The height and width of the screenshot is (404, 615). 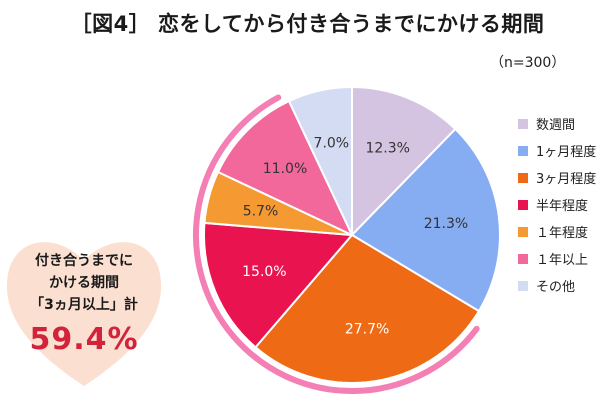 I want to click on legend-label: １年程度, so click(x=562, y=233).